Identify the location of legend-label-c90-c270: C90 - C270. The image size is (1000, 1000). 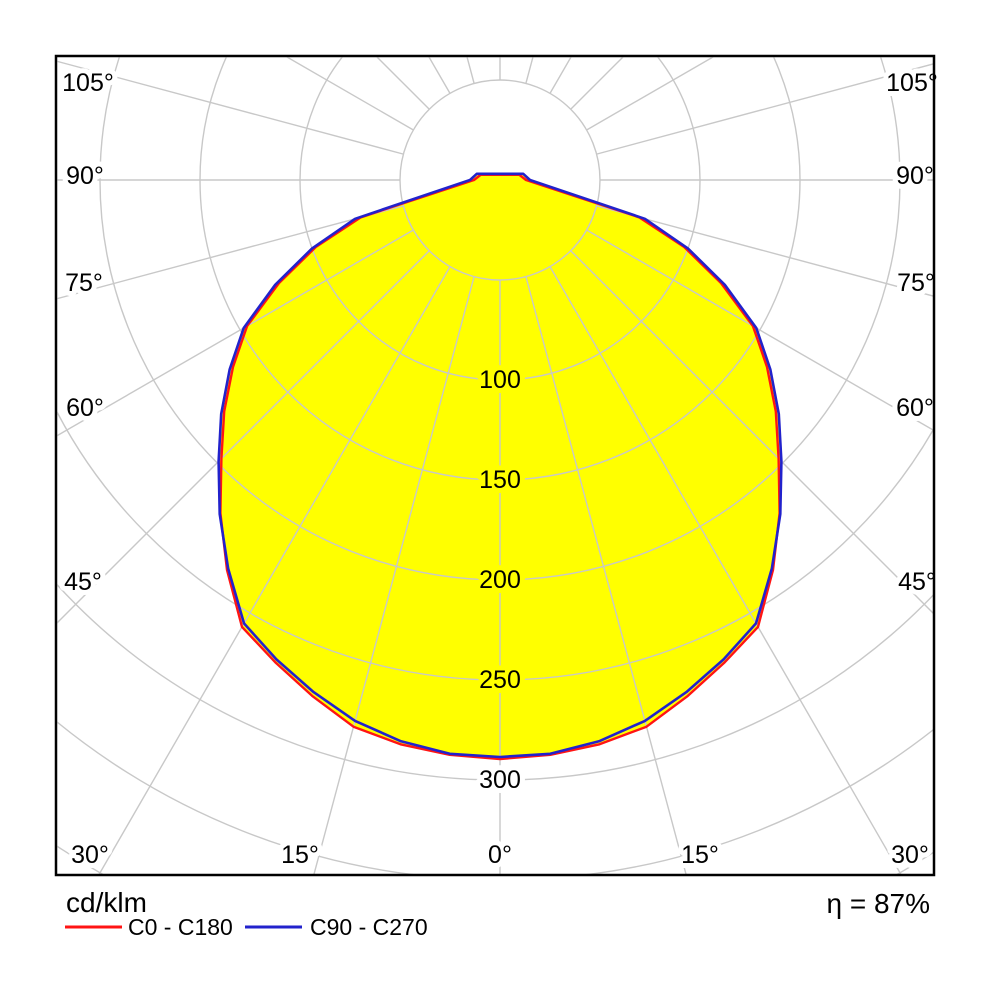
(369, 927).